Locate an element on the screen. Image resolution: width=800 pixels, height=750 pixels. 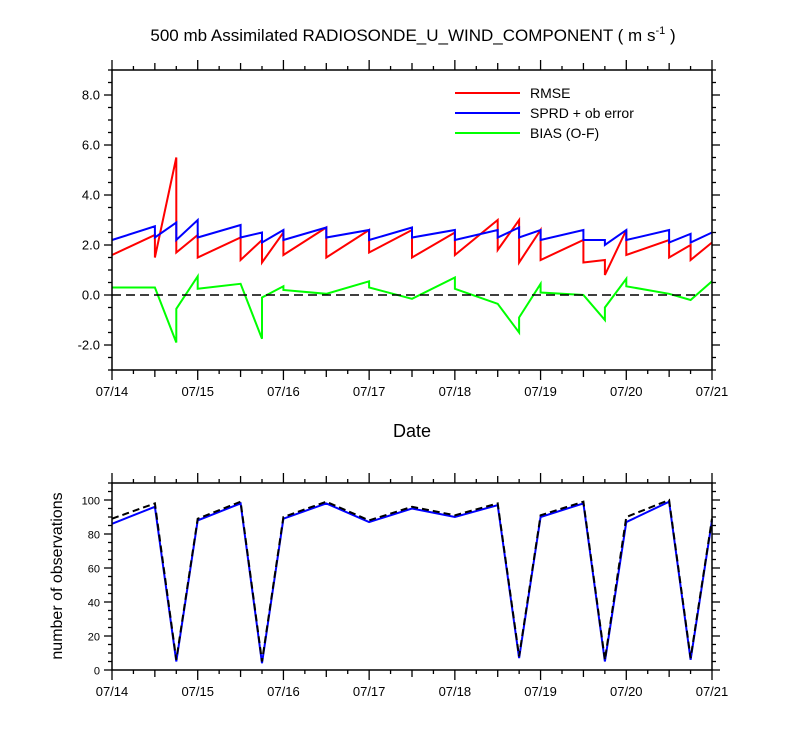
y-tick-label: 40 is located at coordinates (94, 604).